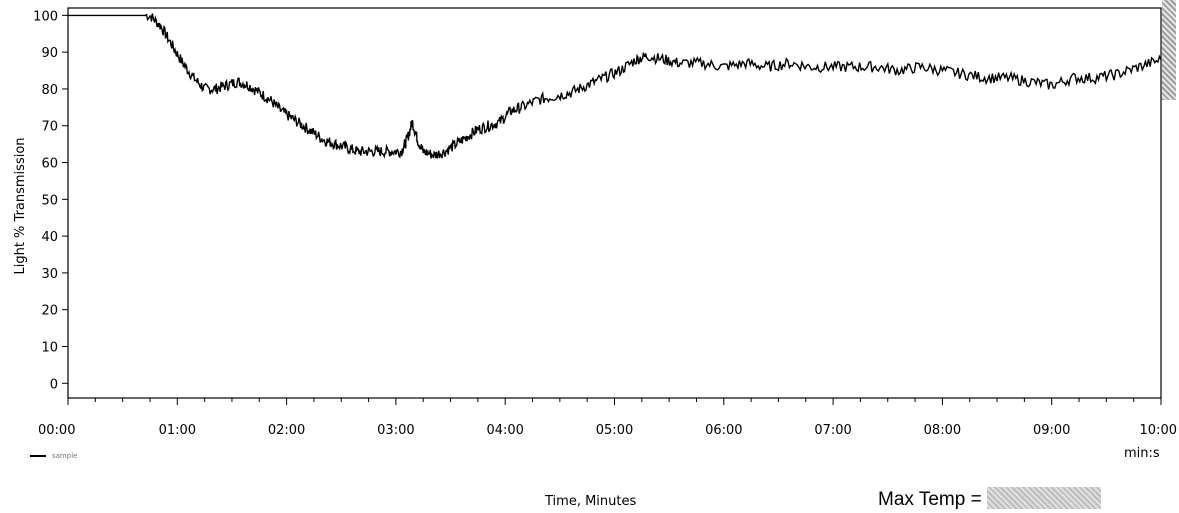  What do you see at coordinates (49, 90) in the screenshot?
I see `y-tick-label: 80` at bounding box center [49, 90].